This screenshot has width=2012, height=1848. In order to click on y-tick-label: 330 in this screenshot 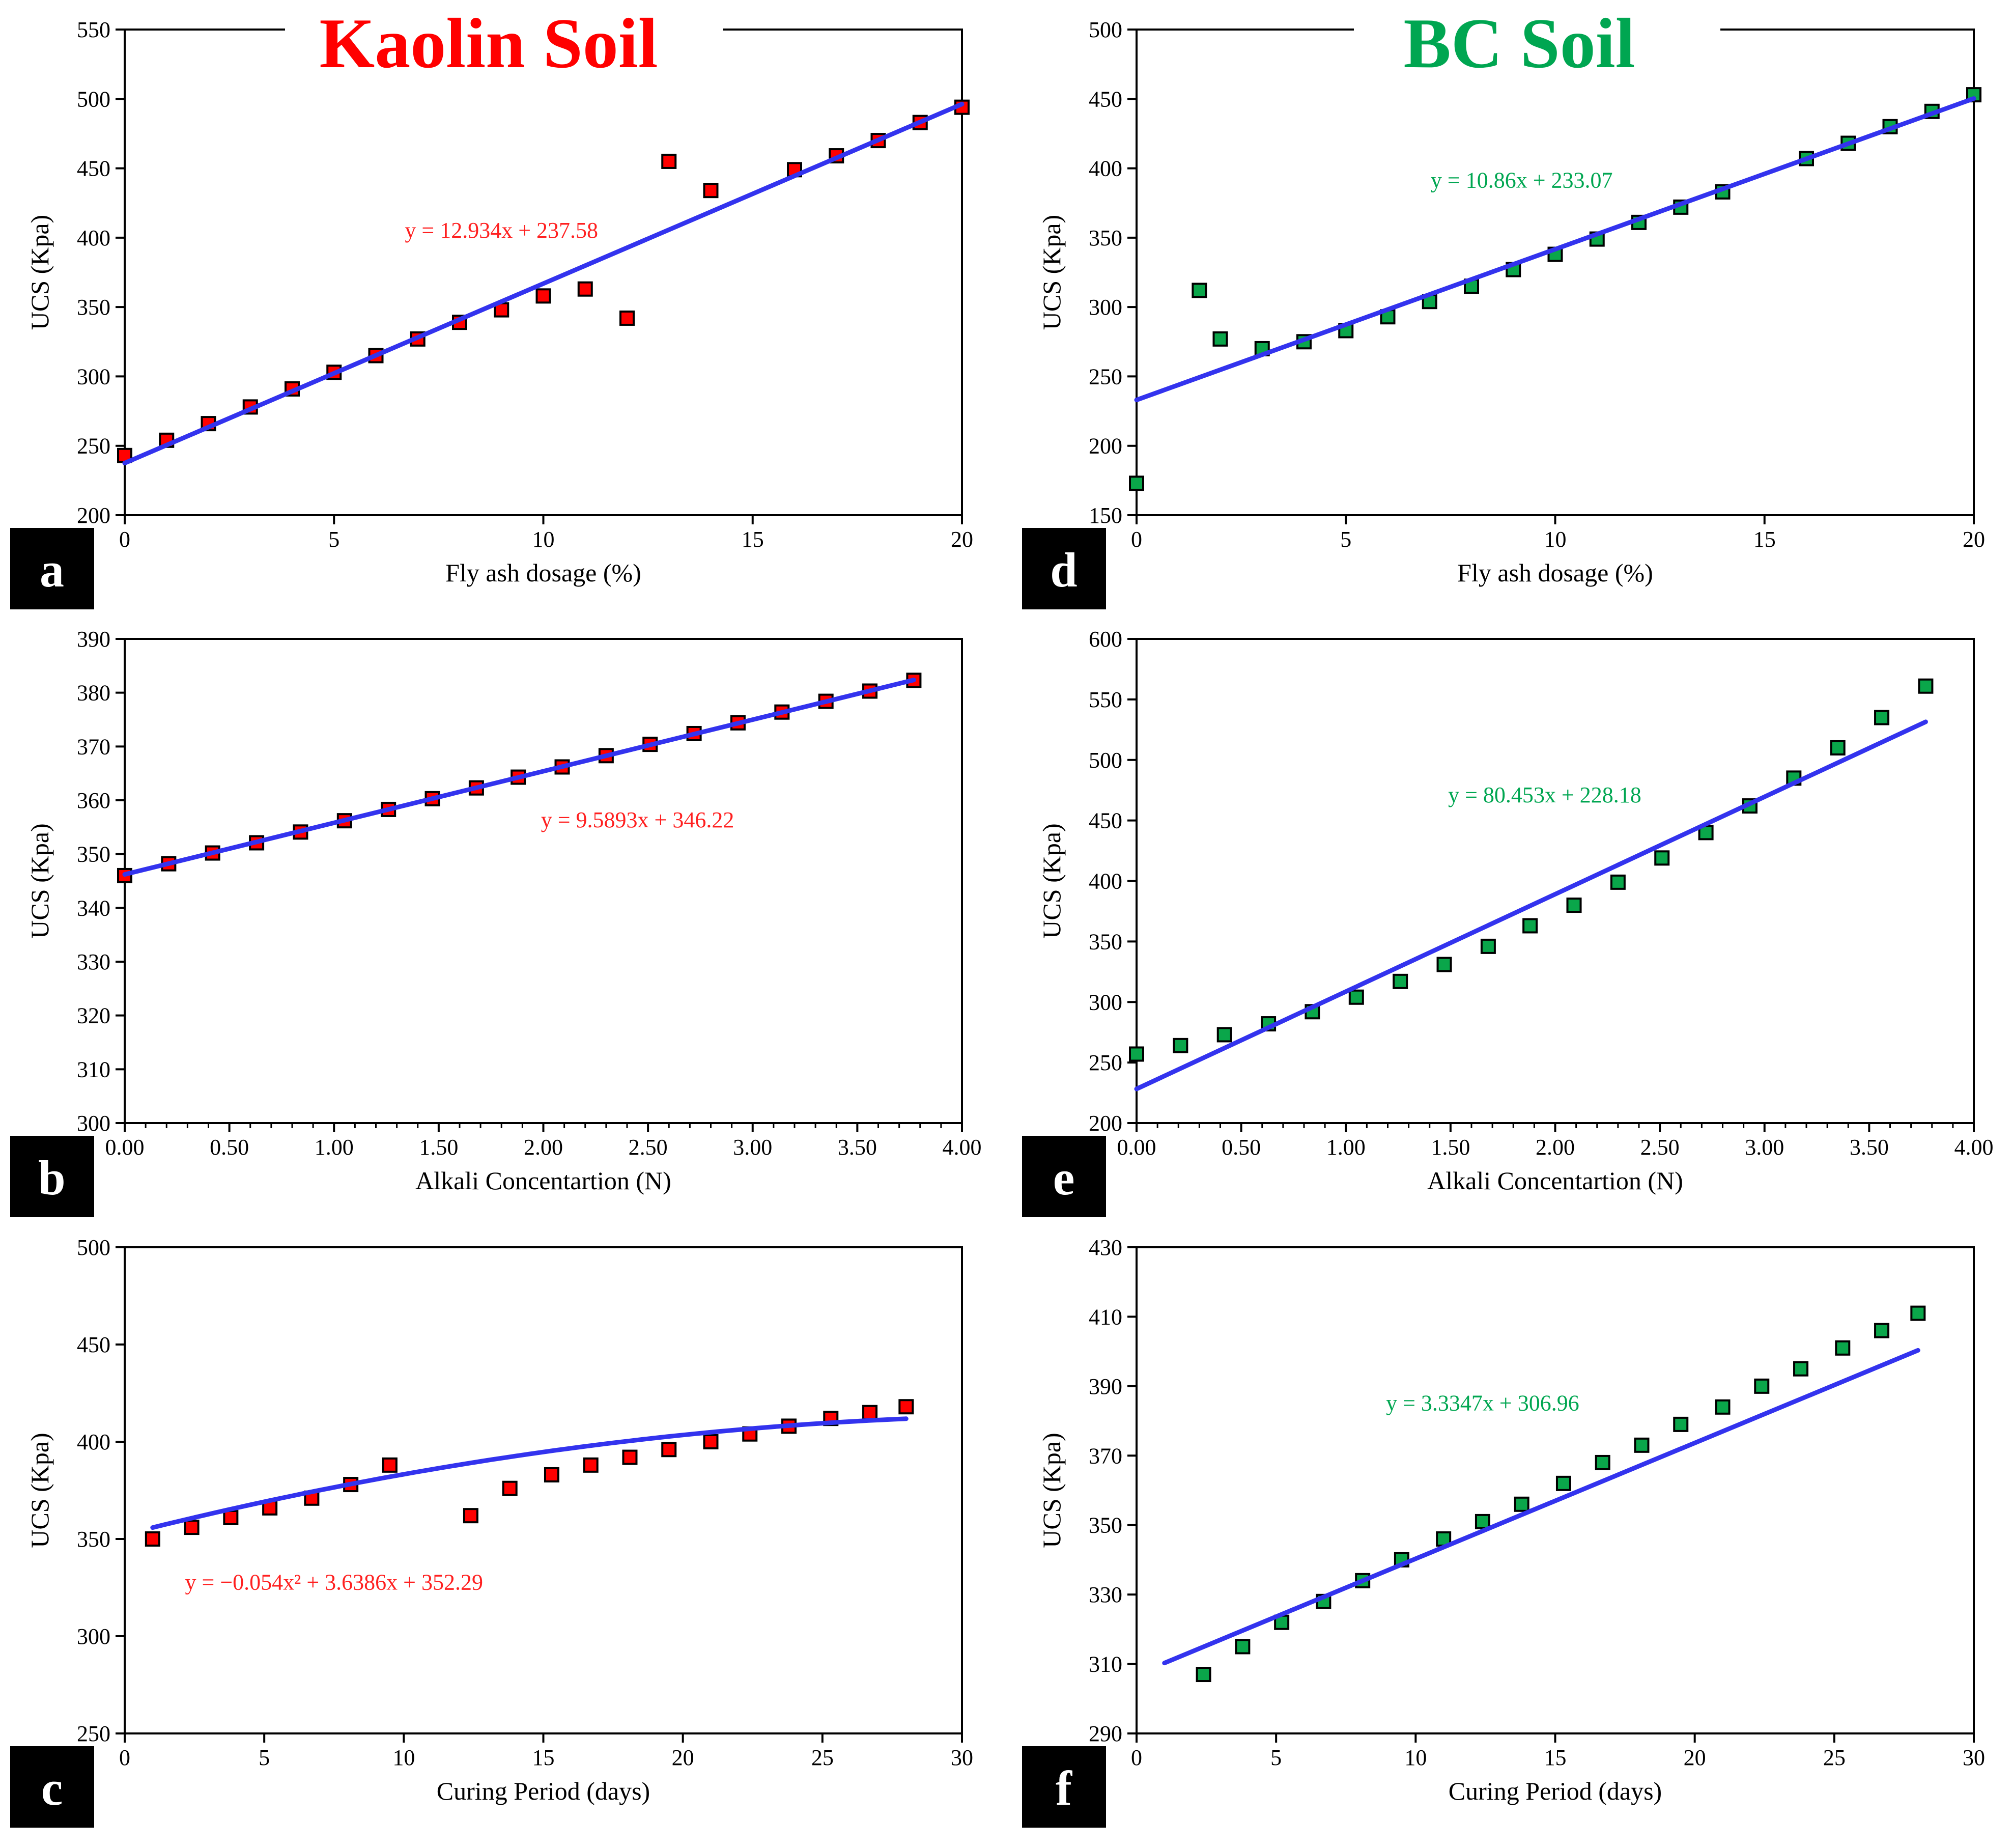, I will do `click(1105, 1594)`.